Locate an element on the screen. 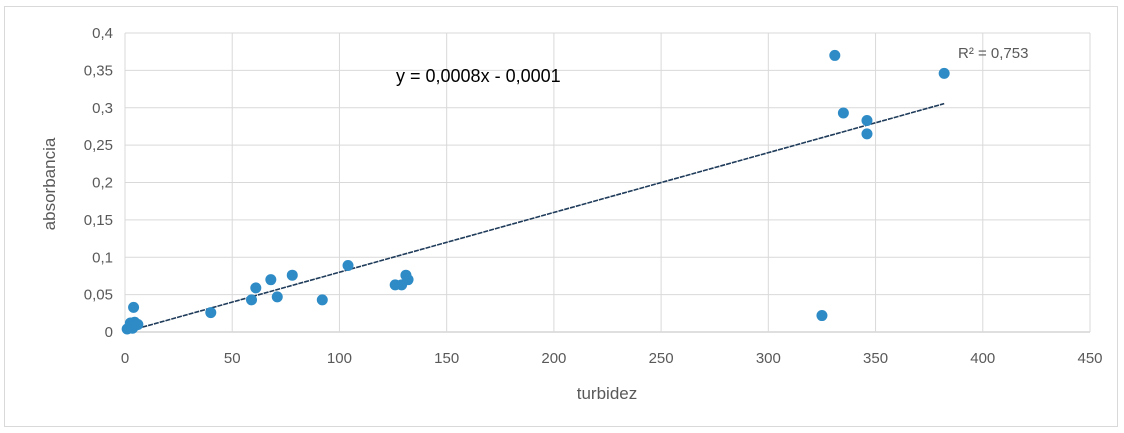 The image size is (1124, 433). r-squared-label: R² = 0,753 is located at coordinates (993, 53).